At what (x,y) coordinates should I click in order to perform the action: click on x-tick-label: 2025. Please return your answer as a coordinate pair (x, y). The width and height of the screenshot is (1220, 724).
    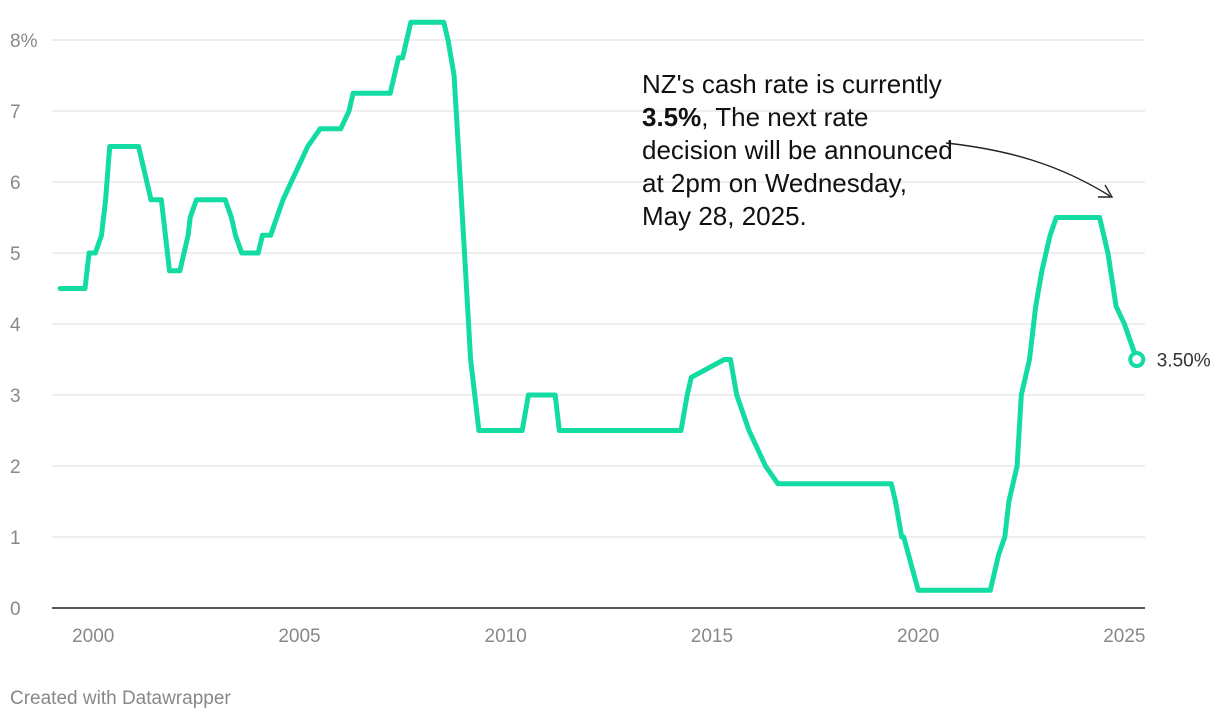
    Looking at the image, I should click on (1124, 636).